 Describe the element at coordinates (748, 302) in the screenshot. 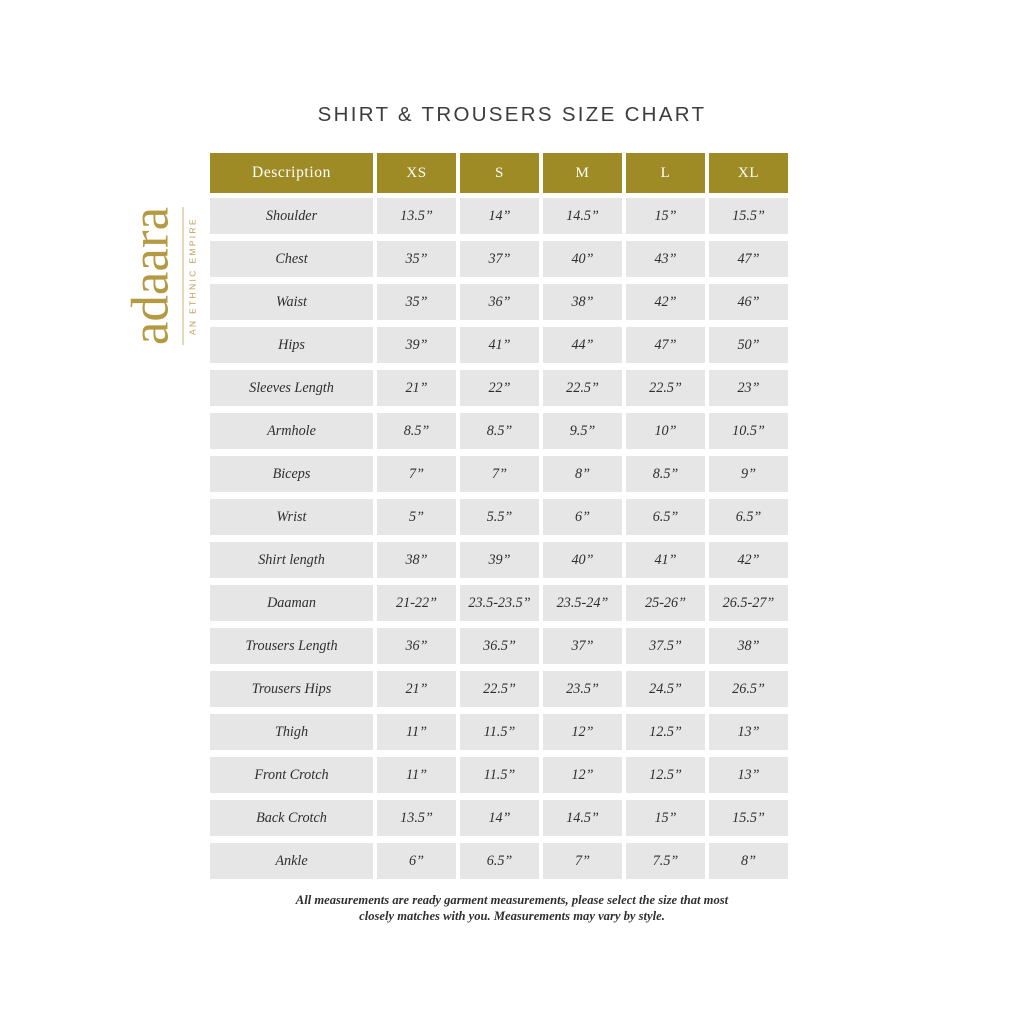

I see `measurement-cell: 46”` at that location.